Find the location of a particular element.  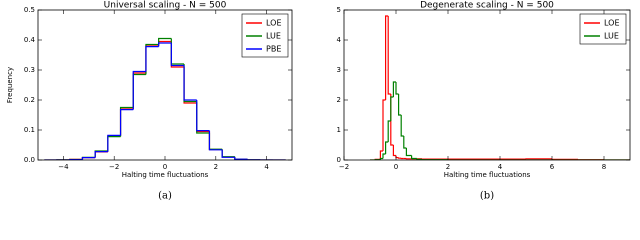

x-tick-label: 6 is located at coordinates (552, 167).